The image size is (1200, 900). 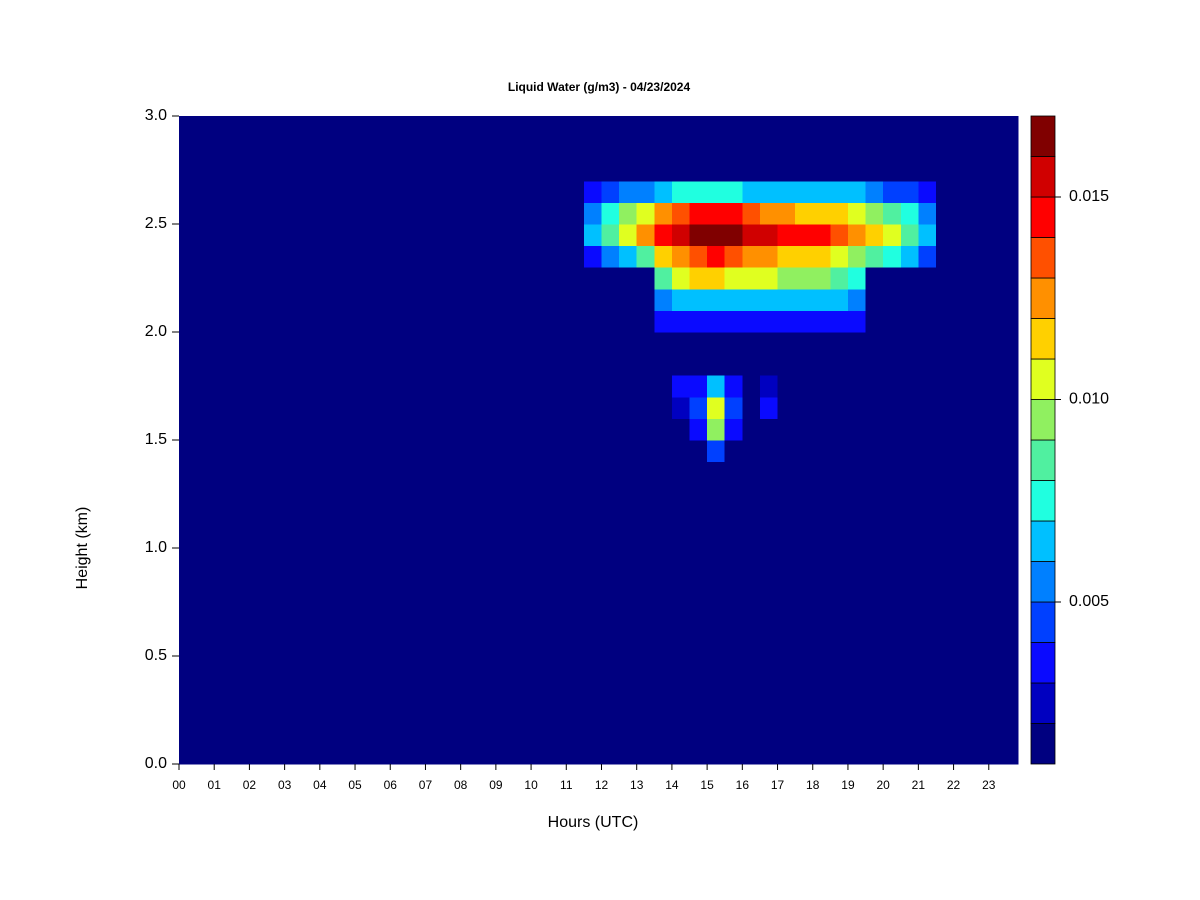 I want to click on x-axis-label: Hours (UTC), so click(x=593, y=822).